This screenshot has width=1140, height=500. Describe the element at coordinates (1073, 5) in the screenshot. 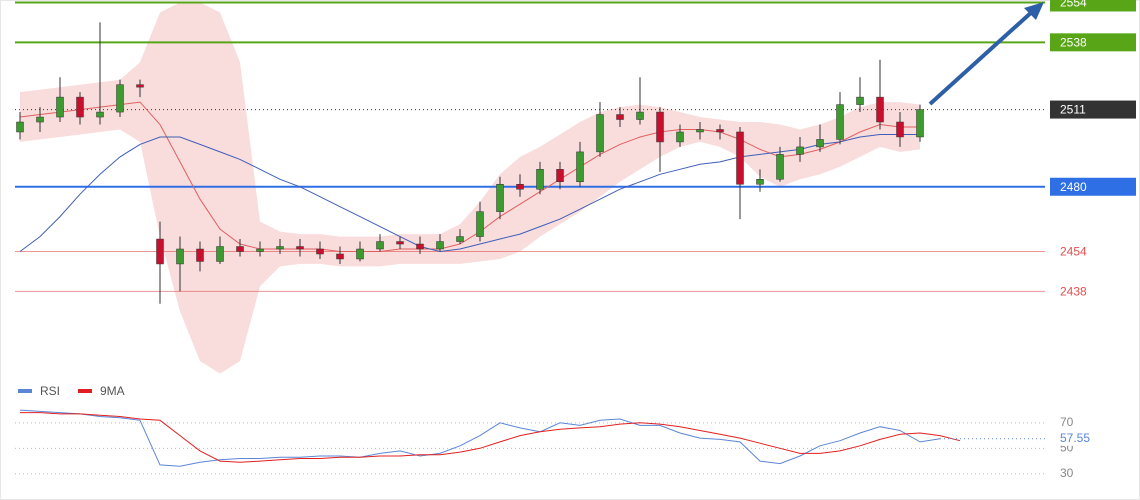

I see `level-label: 2554` at that location.